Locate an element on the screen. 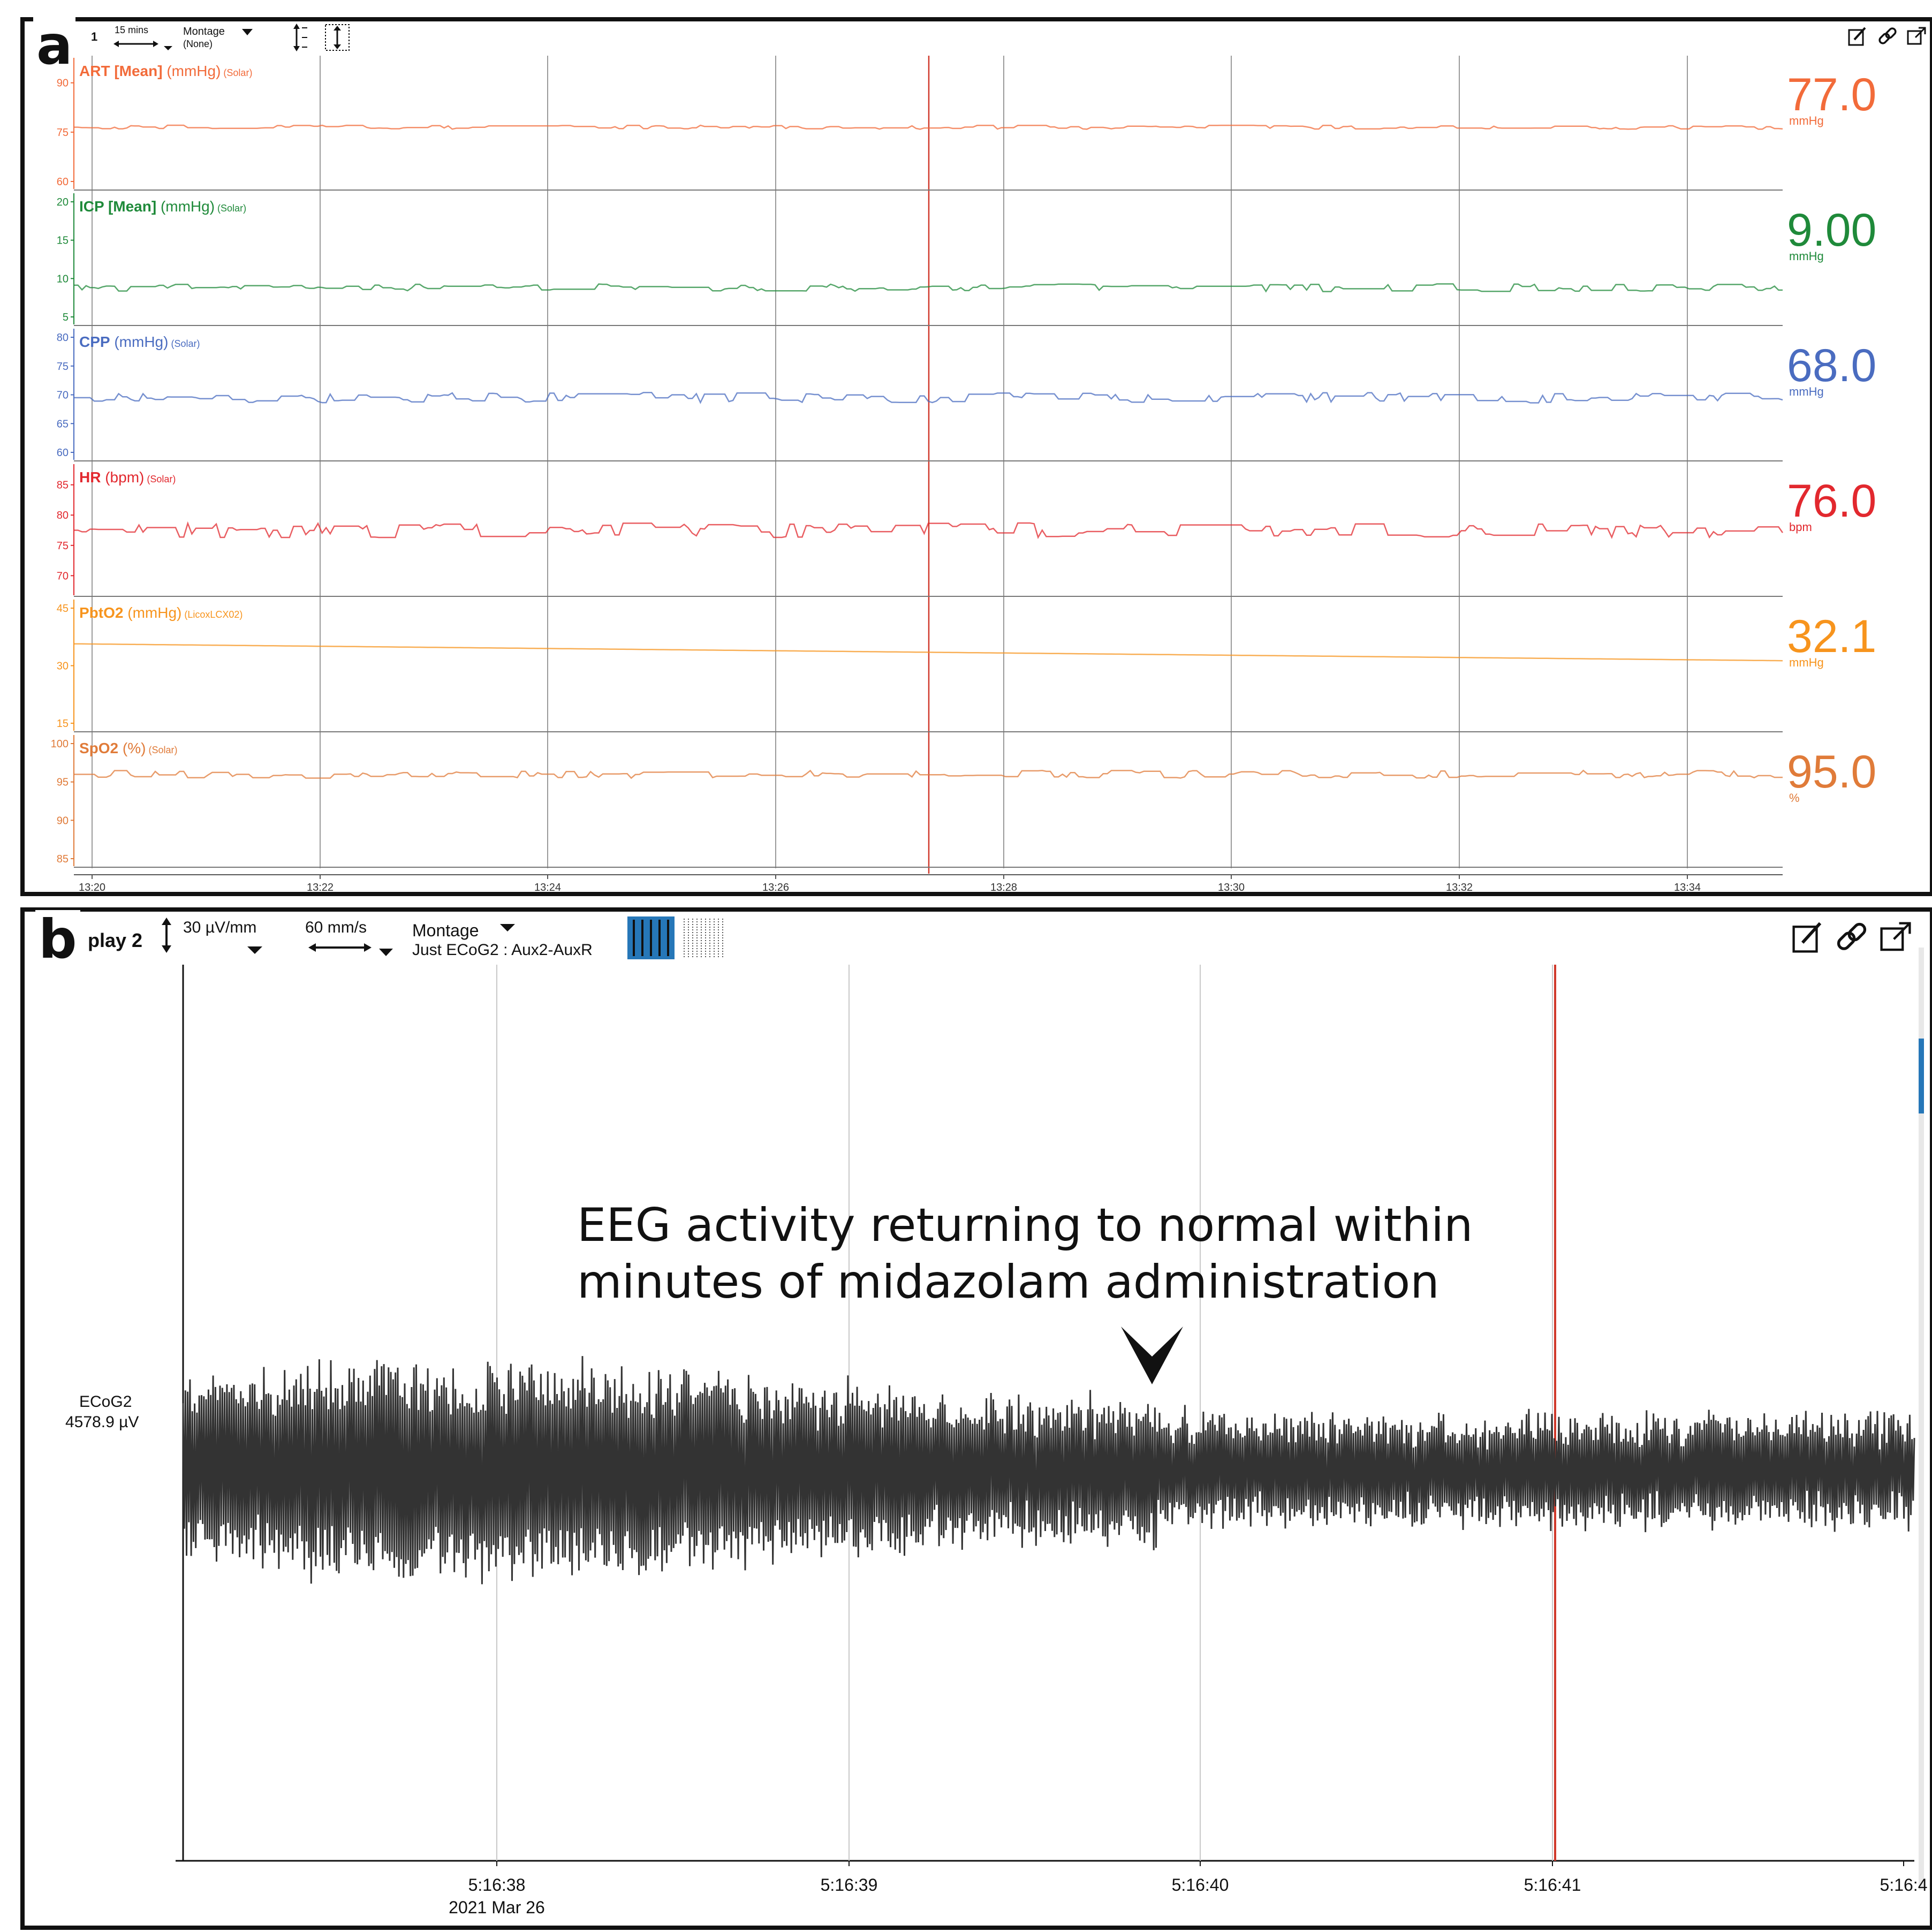 Image resolution: width=1932 pixels, height=1932 pixels. channel-tick-label: 65 is located at coordinates (63, 424).